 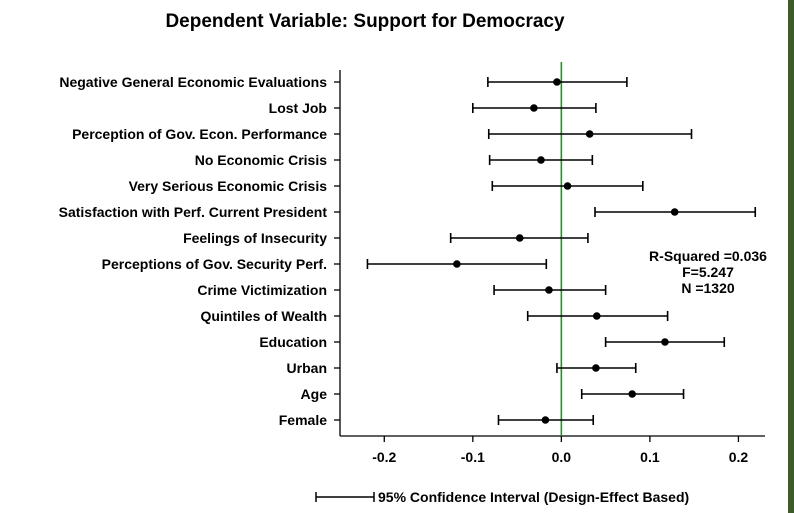 What do you see at coordinates (562, 457) in the screenshot?
I see `x-tick-label: 0.0` at bounding box center [562, 457].